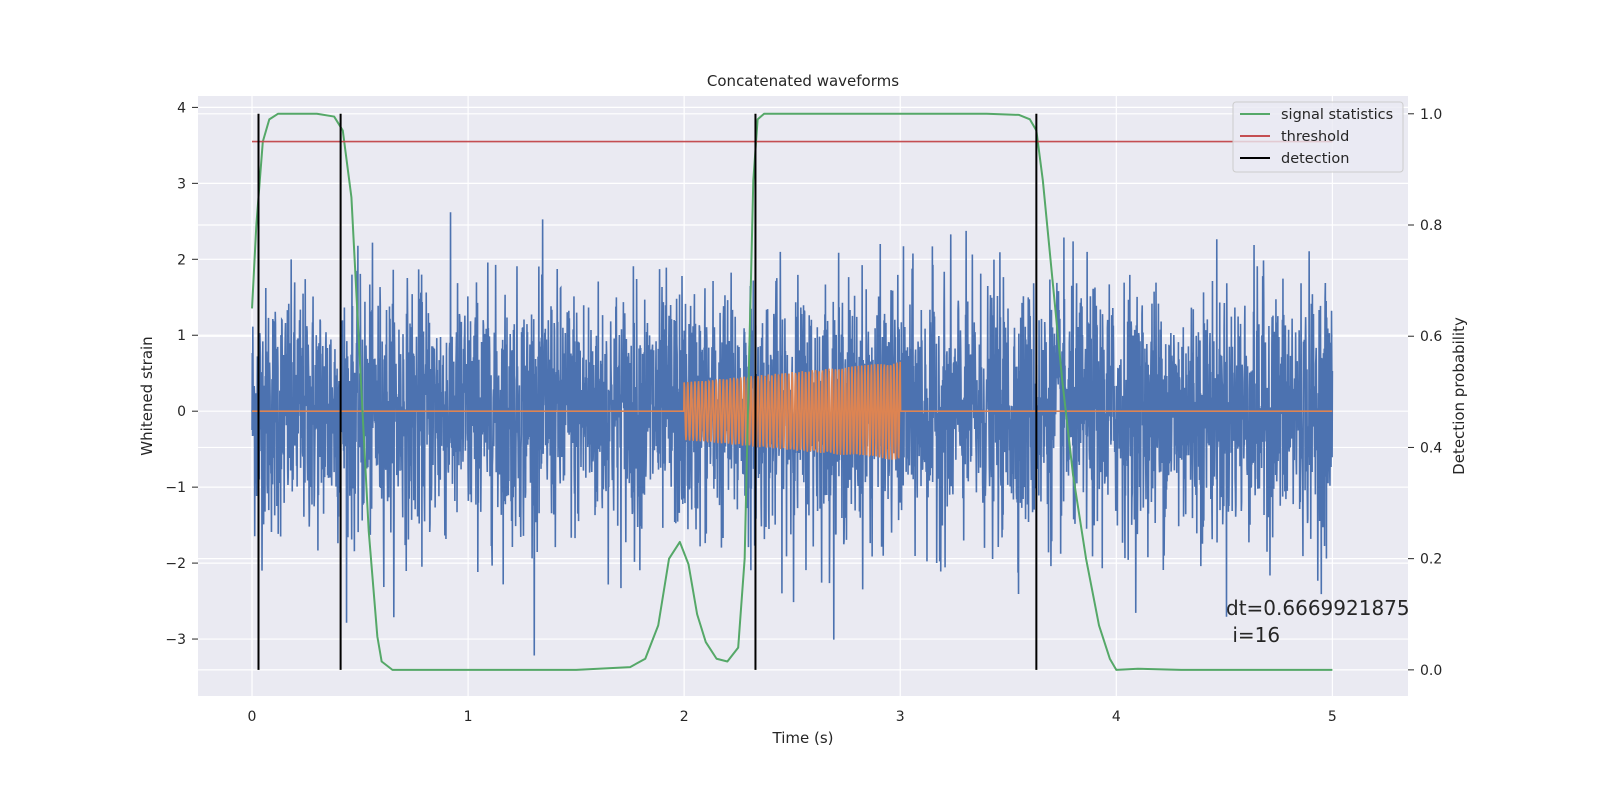 Image resolution: width=1600 pixels, height=804 pixels. I want to click on x-axis-label: Time (s), so click(803, 738).